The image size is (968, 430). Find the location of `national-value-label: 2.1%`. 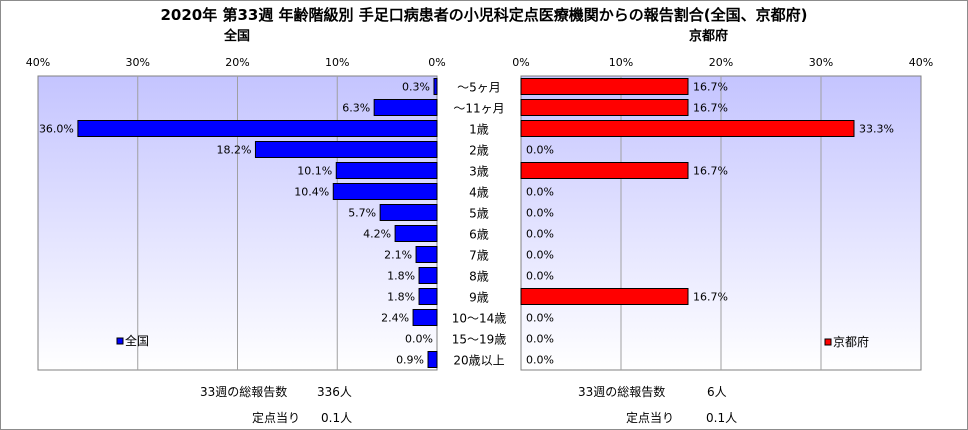

national-value-label: 2.1% is located at coordinates (398, 255).